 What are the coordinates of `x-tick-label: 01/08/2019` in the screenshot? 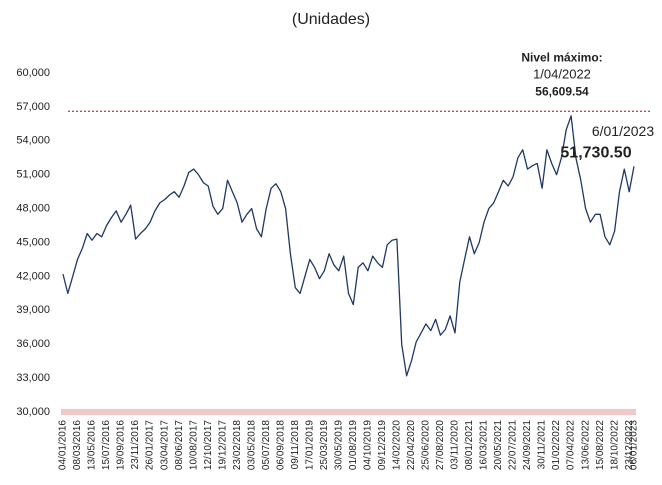 It's located at (353, 445).